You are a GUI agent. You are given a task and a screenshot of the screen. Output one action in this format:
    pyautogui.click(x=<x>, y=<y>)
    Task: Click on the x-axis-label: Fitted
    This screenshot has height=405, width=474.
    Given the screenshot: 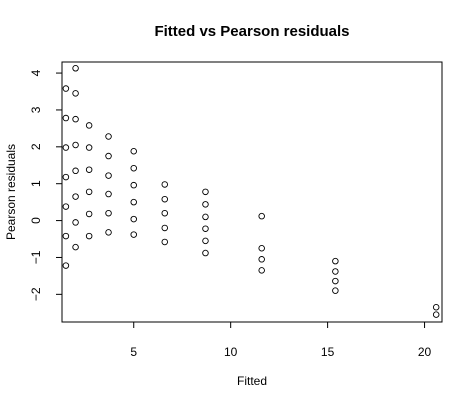 What is the action you would take?
    pyautogui.click(x=252, y=381)
    